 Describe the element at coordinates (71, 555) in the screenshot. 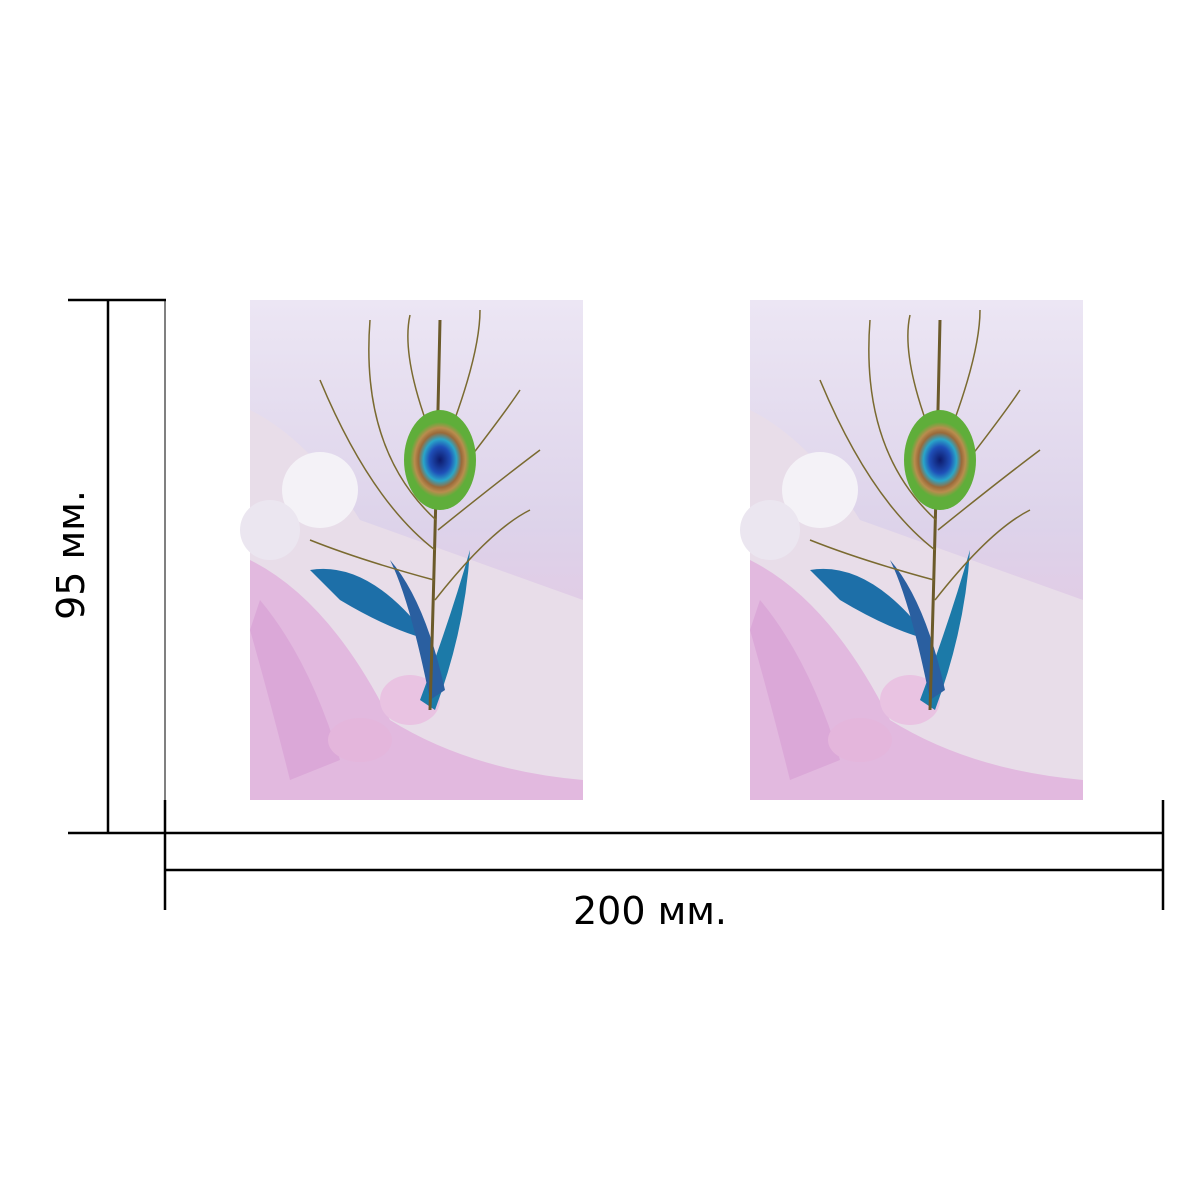

I see `height-label: 95 мм.` at that location.